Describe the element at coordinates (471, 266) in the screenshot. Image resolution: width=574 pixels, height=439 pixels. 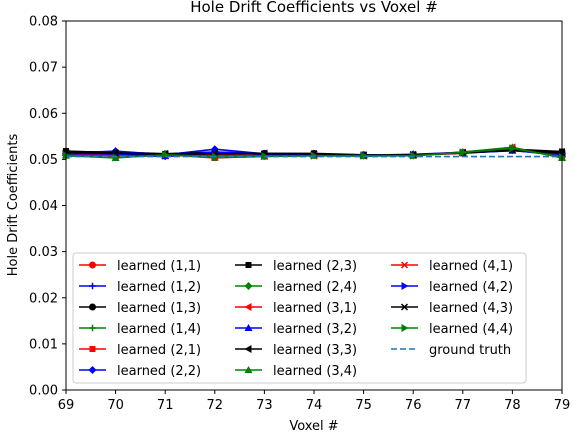
I see `legend-label: learned (4,1)` at that location.